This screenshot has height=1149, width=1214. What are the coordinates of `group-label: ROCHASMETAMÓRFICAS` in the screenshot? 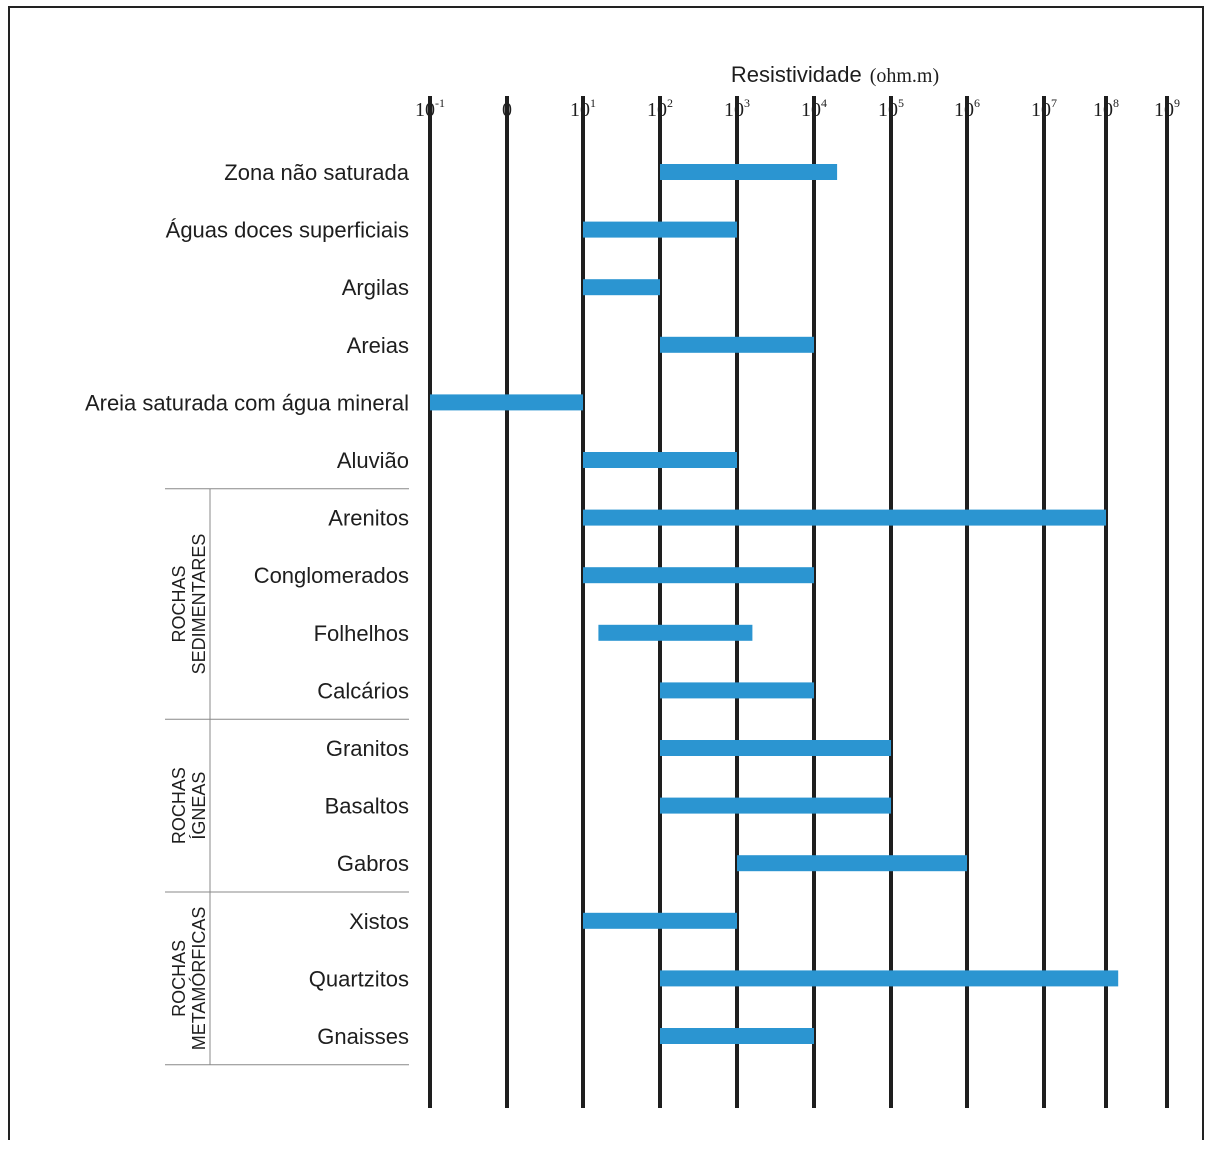 It's located at (189, 979).